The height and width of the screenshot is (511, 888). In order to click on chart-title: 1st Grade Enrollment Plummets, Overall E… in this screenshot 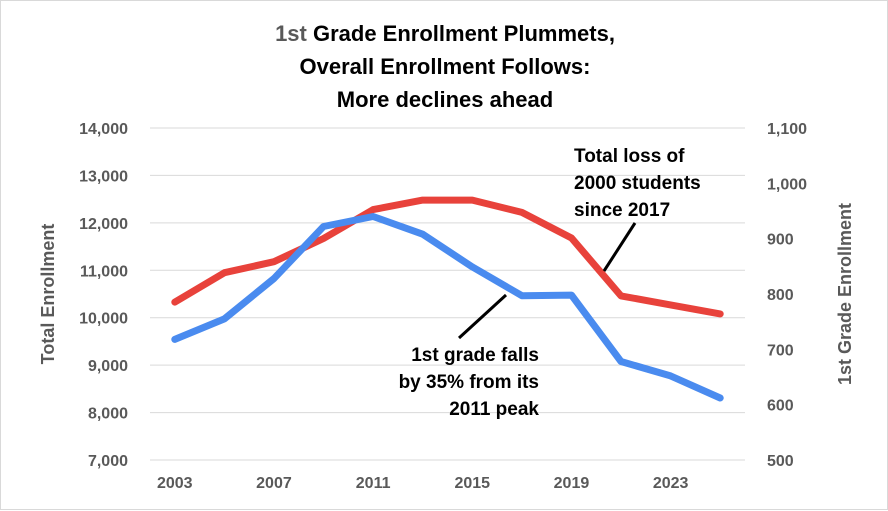, I will do `click(445, 66)`.